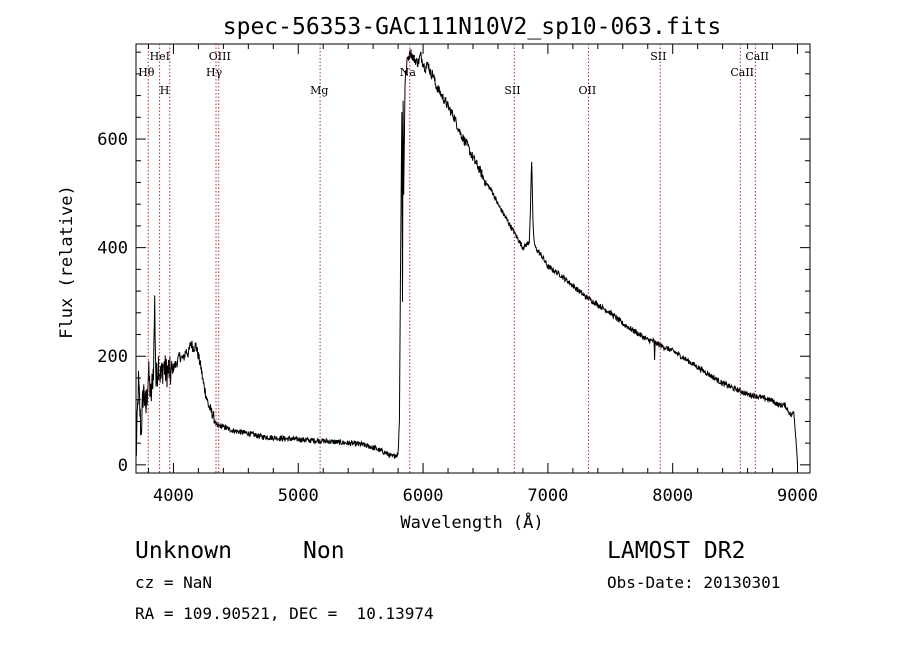 The height and width of the screenshot is (649, 900). What do you see at coordinates (112, 357) in the screenshot?
I see `y-tick-label-200: 200` at bounding box center [112, 357].